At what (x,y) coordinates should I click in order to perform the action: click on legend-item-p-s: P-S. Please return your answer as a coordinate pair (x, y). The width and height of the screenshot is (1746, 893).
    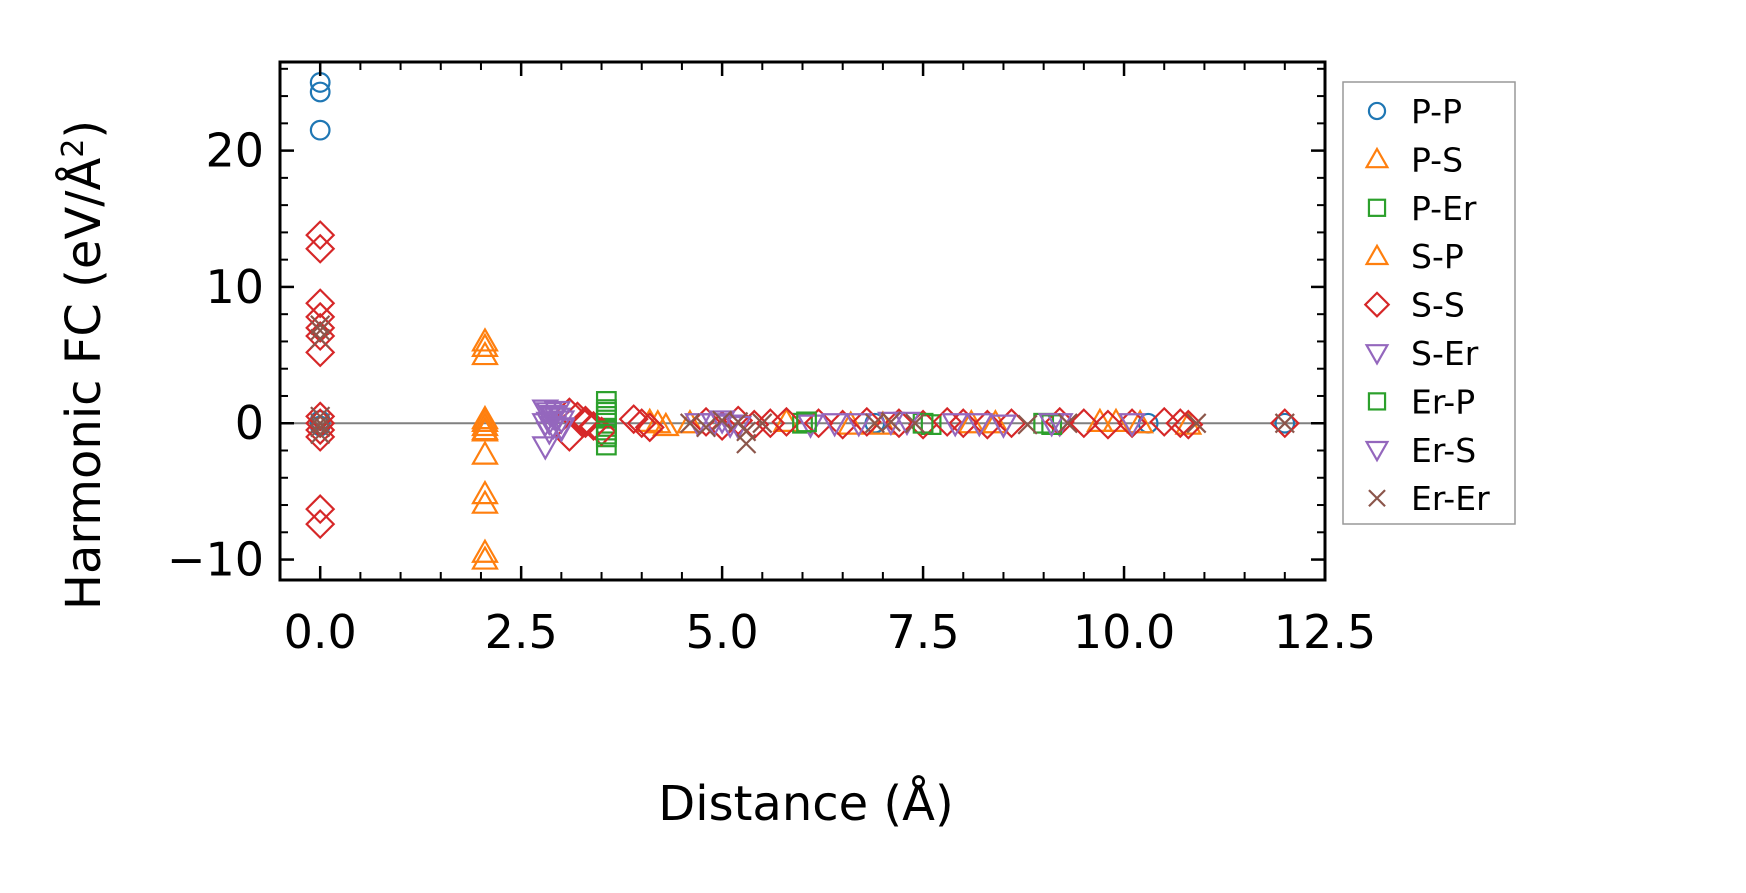
    Looking at the image, I should click on (1413, 159).